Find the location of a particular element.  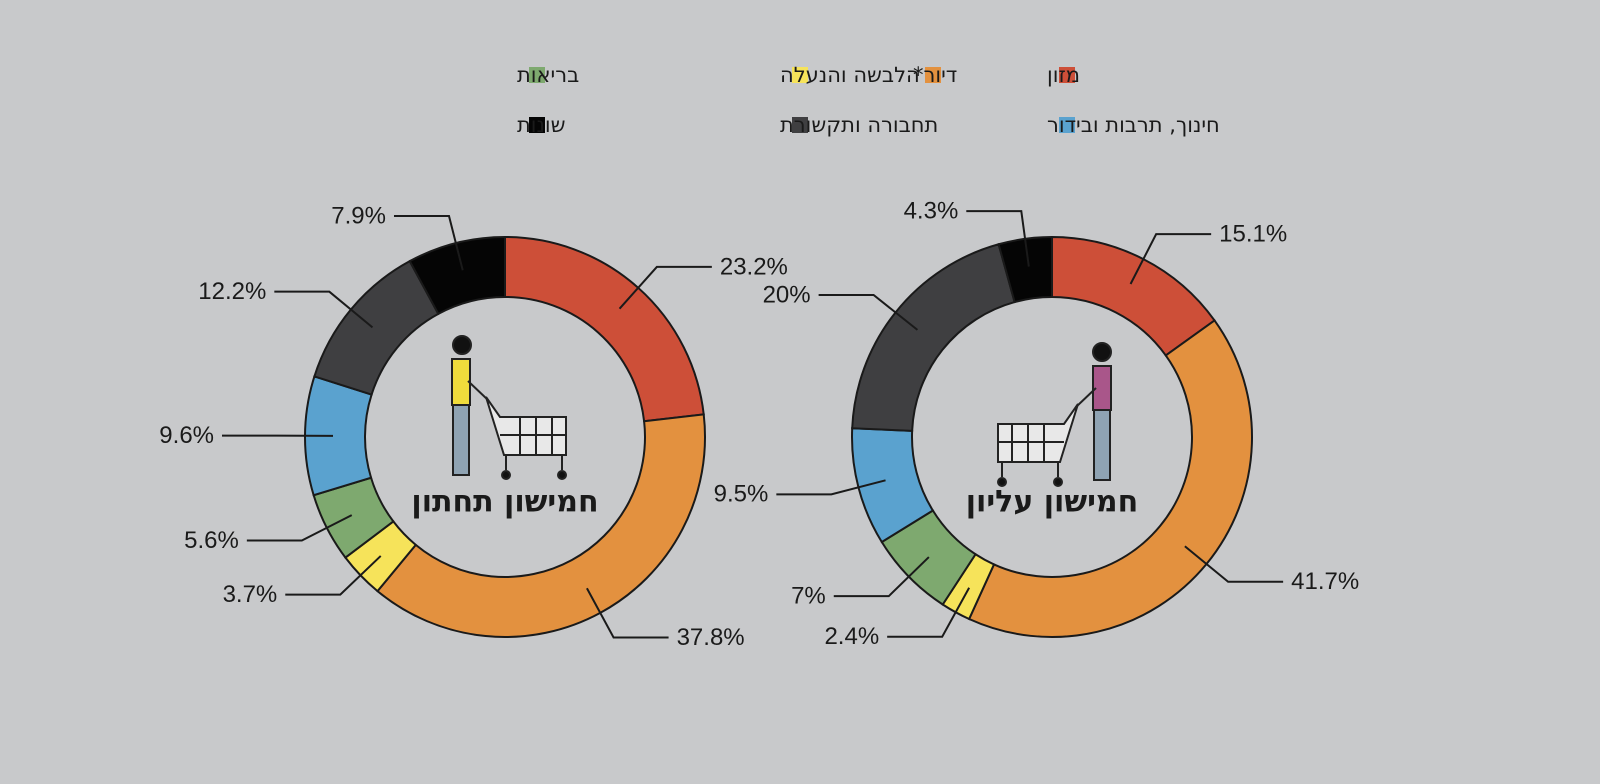

value-label: 5.6% is located at coordinates (211, 540).